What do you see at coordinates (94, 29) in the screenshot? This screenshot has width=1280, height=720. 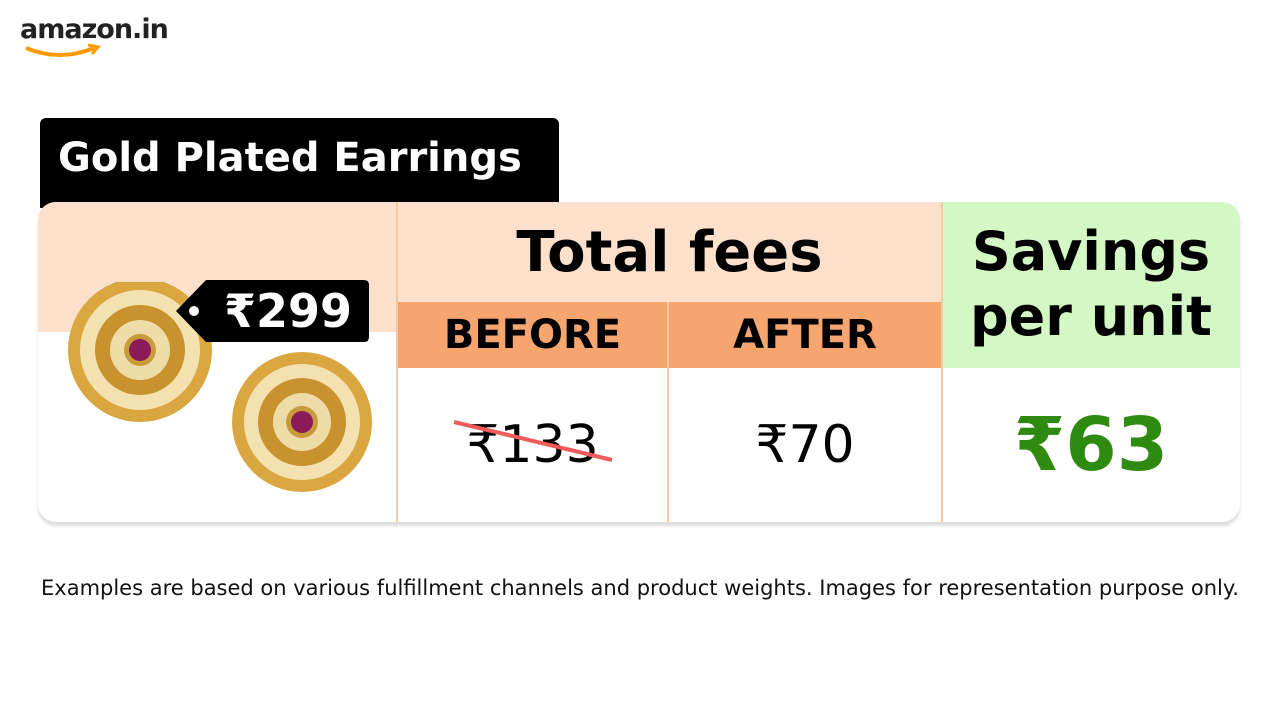 I see `logo: amazon.in` at bounding box center [94, 29].